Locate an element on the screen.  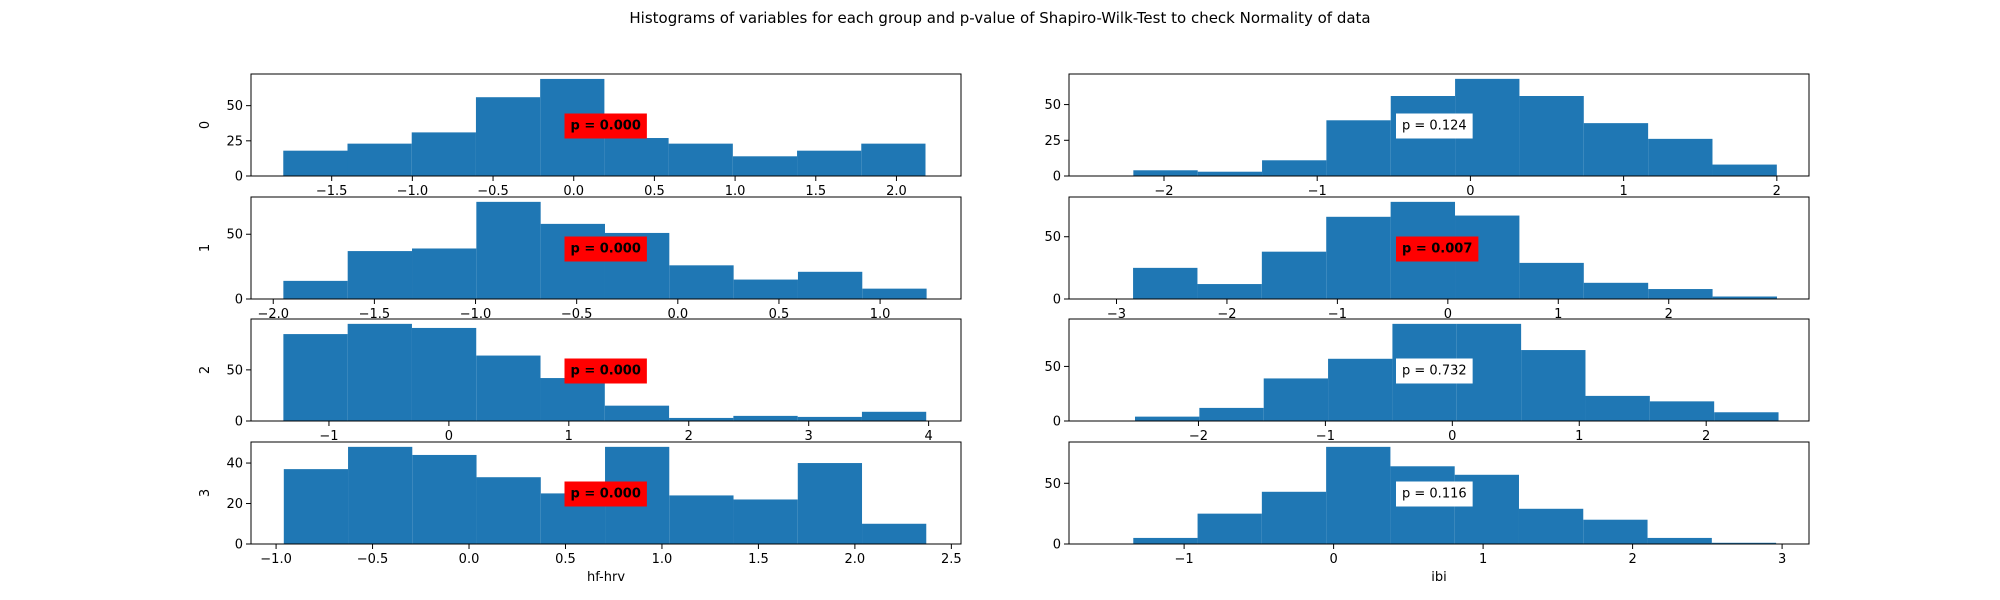
y-tick-label: 20 is located at coordinates (234, 504).